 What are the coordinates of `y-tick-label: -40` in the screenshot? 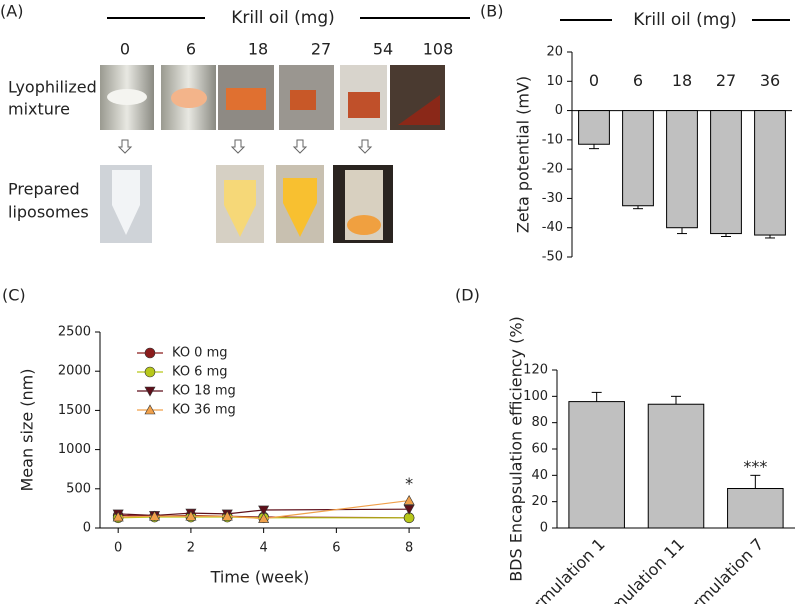 It's located at (552, 227).